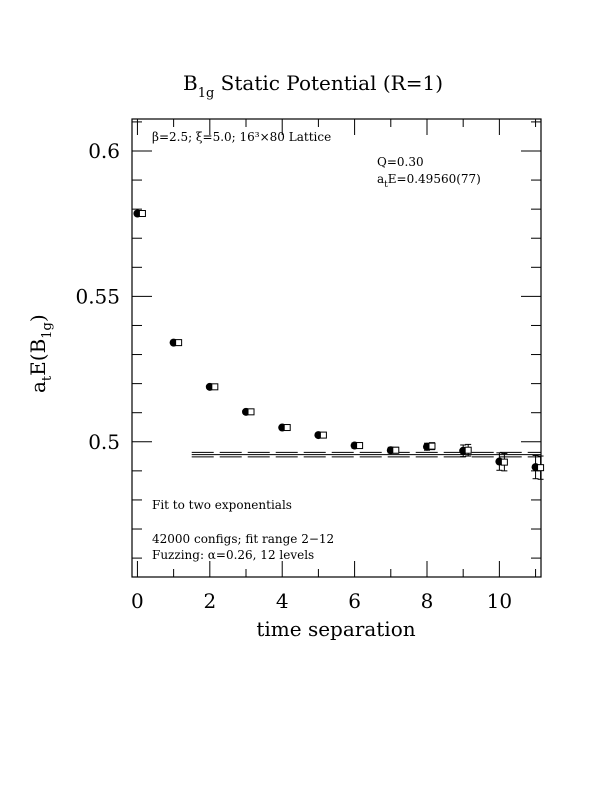 The height and width of the screenshot is (792, 612). What do you see at coordinates (40, 353) in the screenshot?
I see `y-axis-label: atE(B1g)` at bounding box center [40, 353].